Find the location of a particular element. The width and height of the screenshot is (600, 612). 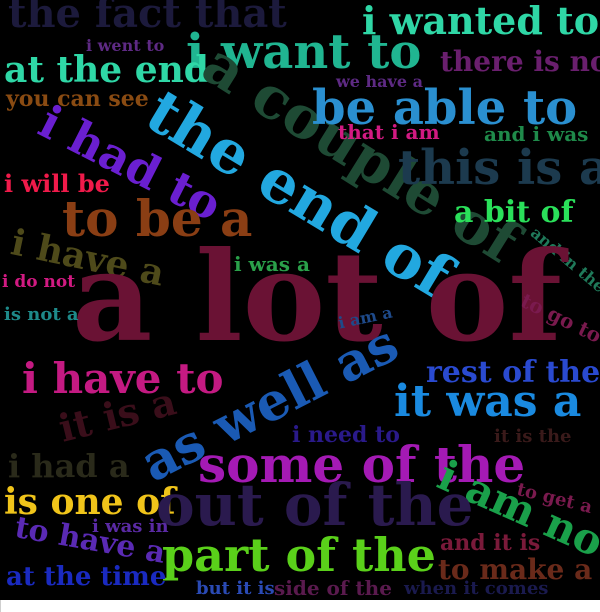

word-i-will-be: i will be is located at coordinates (57, 183).